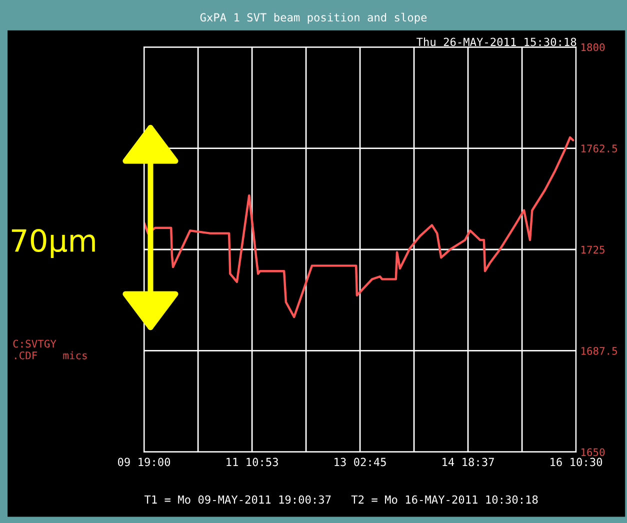  What do you see at coordinates (599, 148) in the screenshot?
I see `y-tick-label: 1762.5` at bounding box center [599, 148].